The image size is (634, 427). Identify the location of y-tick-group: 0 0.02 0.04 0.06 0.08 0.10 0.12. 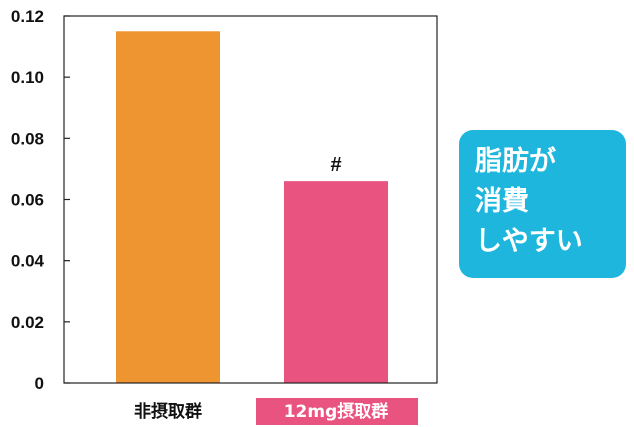
(40, 200).